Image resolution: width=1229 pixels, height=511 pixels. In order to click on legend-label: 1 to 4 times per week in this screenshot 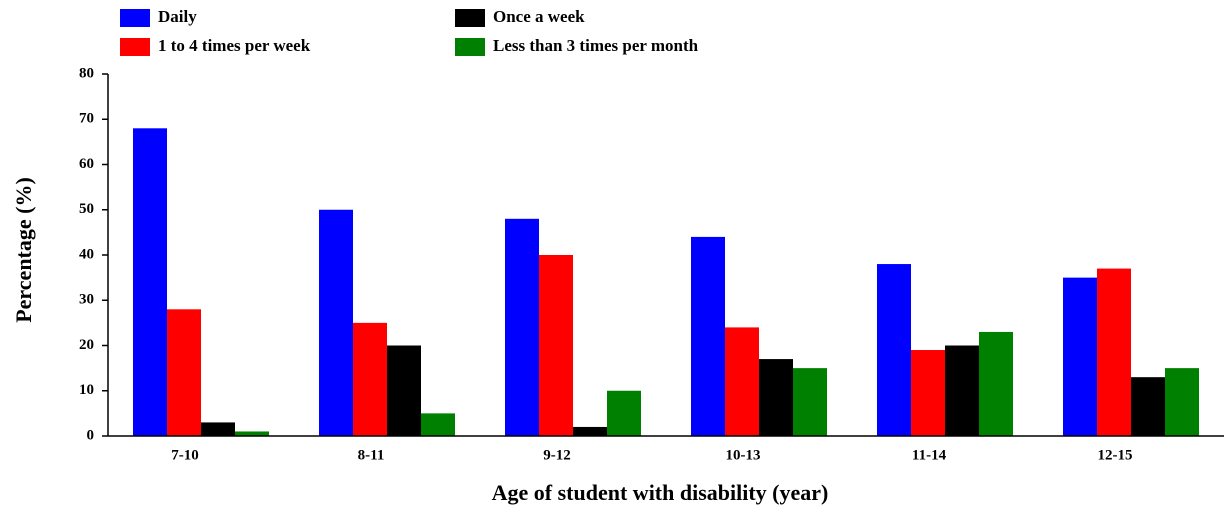, I will do `click(234, 45)`.